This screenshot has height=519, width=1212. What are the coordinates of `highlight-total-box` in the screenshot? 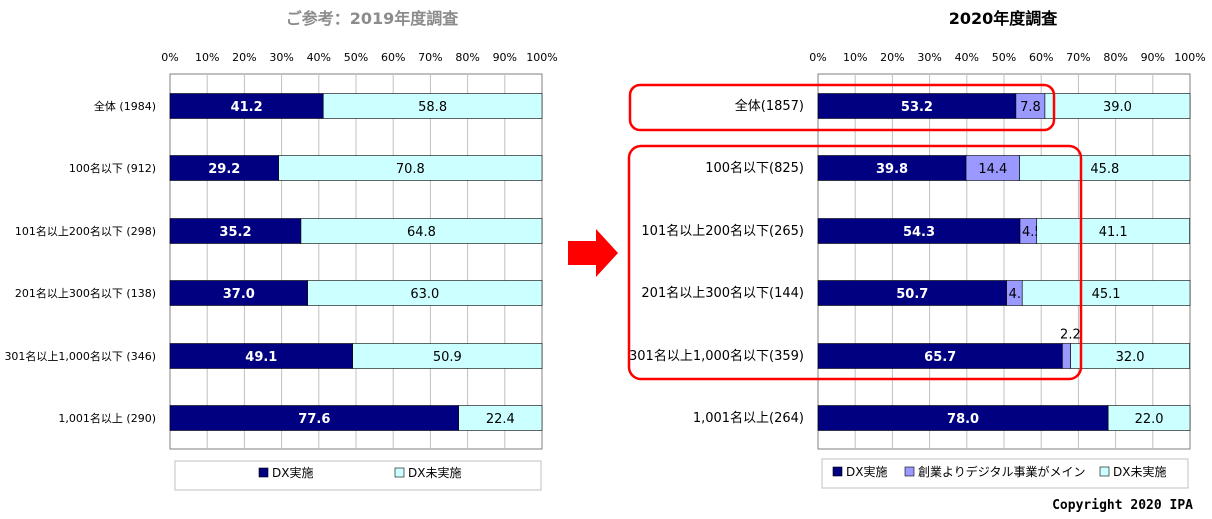 It's located at (842, 107).